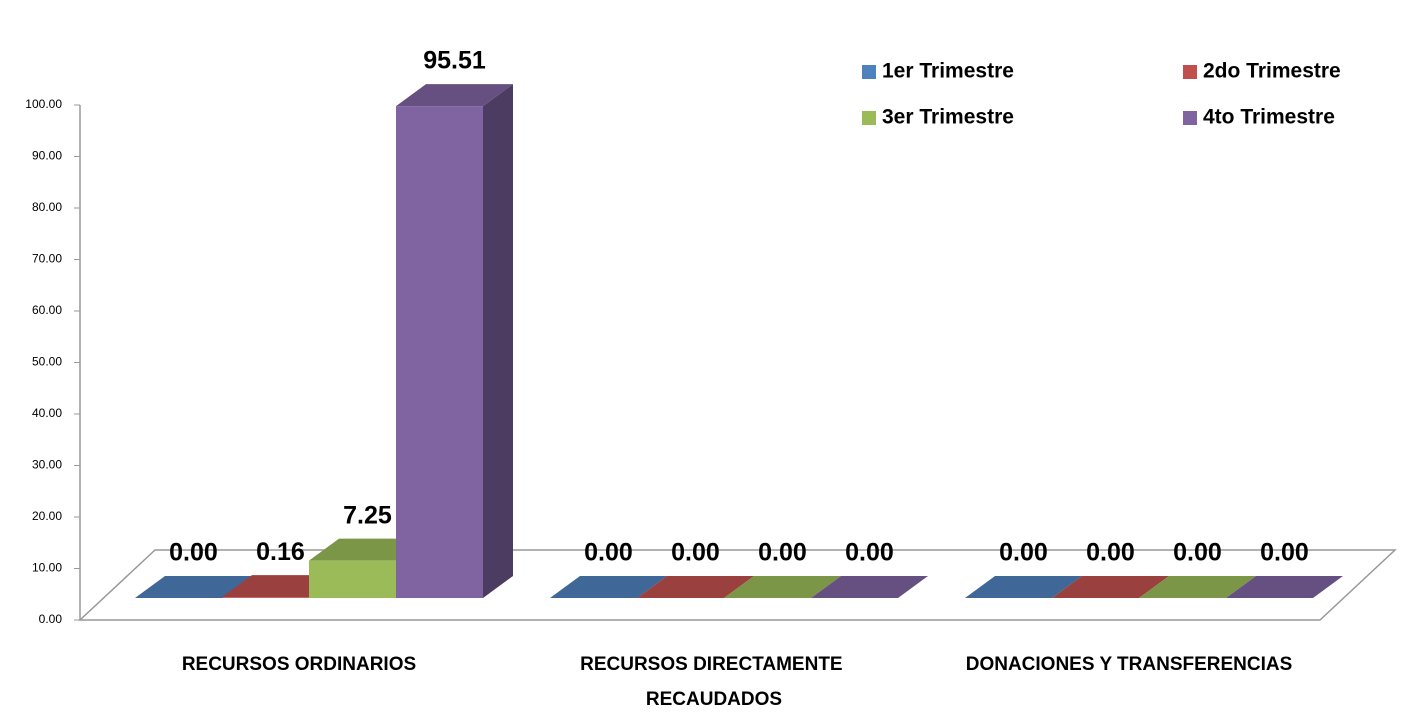 The width and height of the screenshot is (1405, 715). Describe the element at coordinates (47, 516) in the screenshot. I see `y-tick-label: 20.00` at that location.